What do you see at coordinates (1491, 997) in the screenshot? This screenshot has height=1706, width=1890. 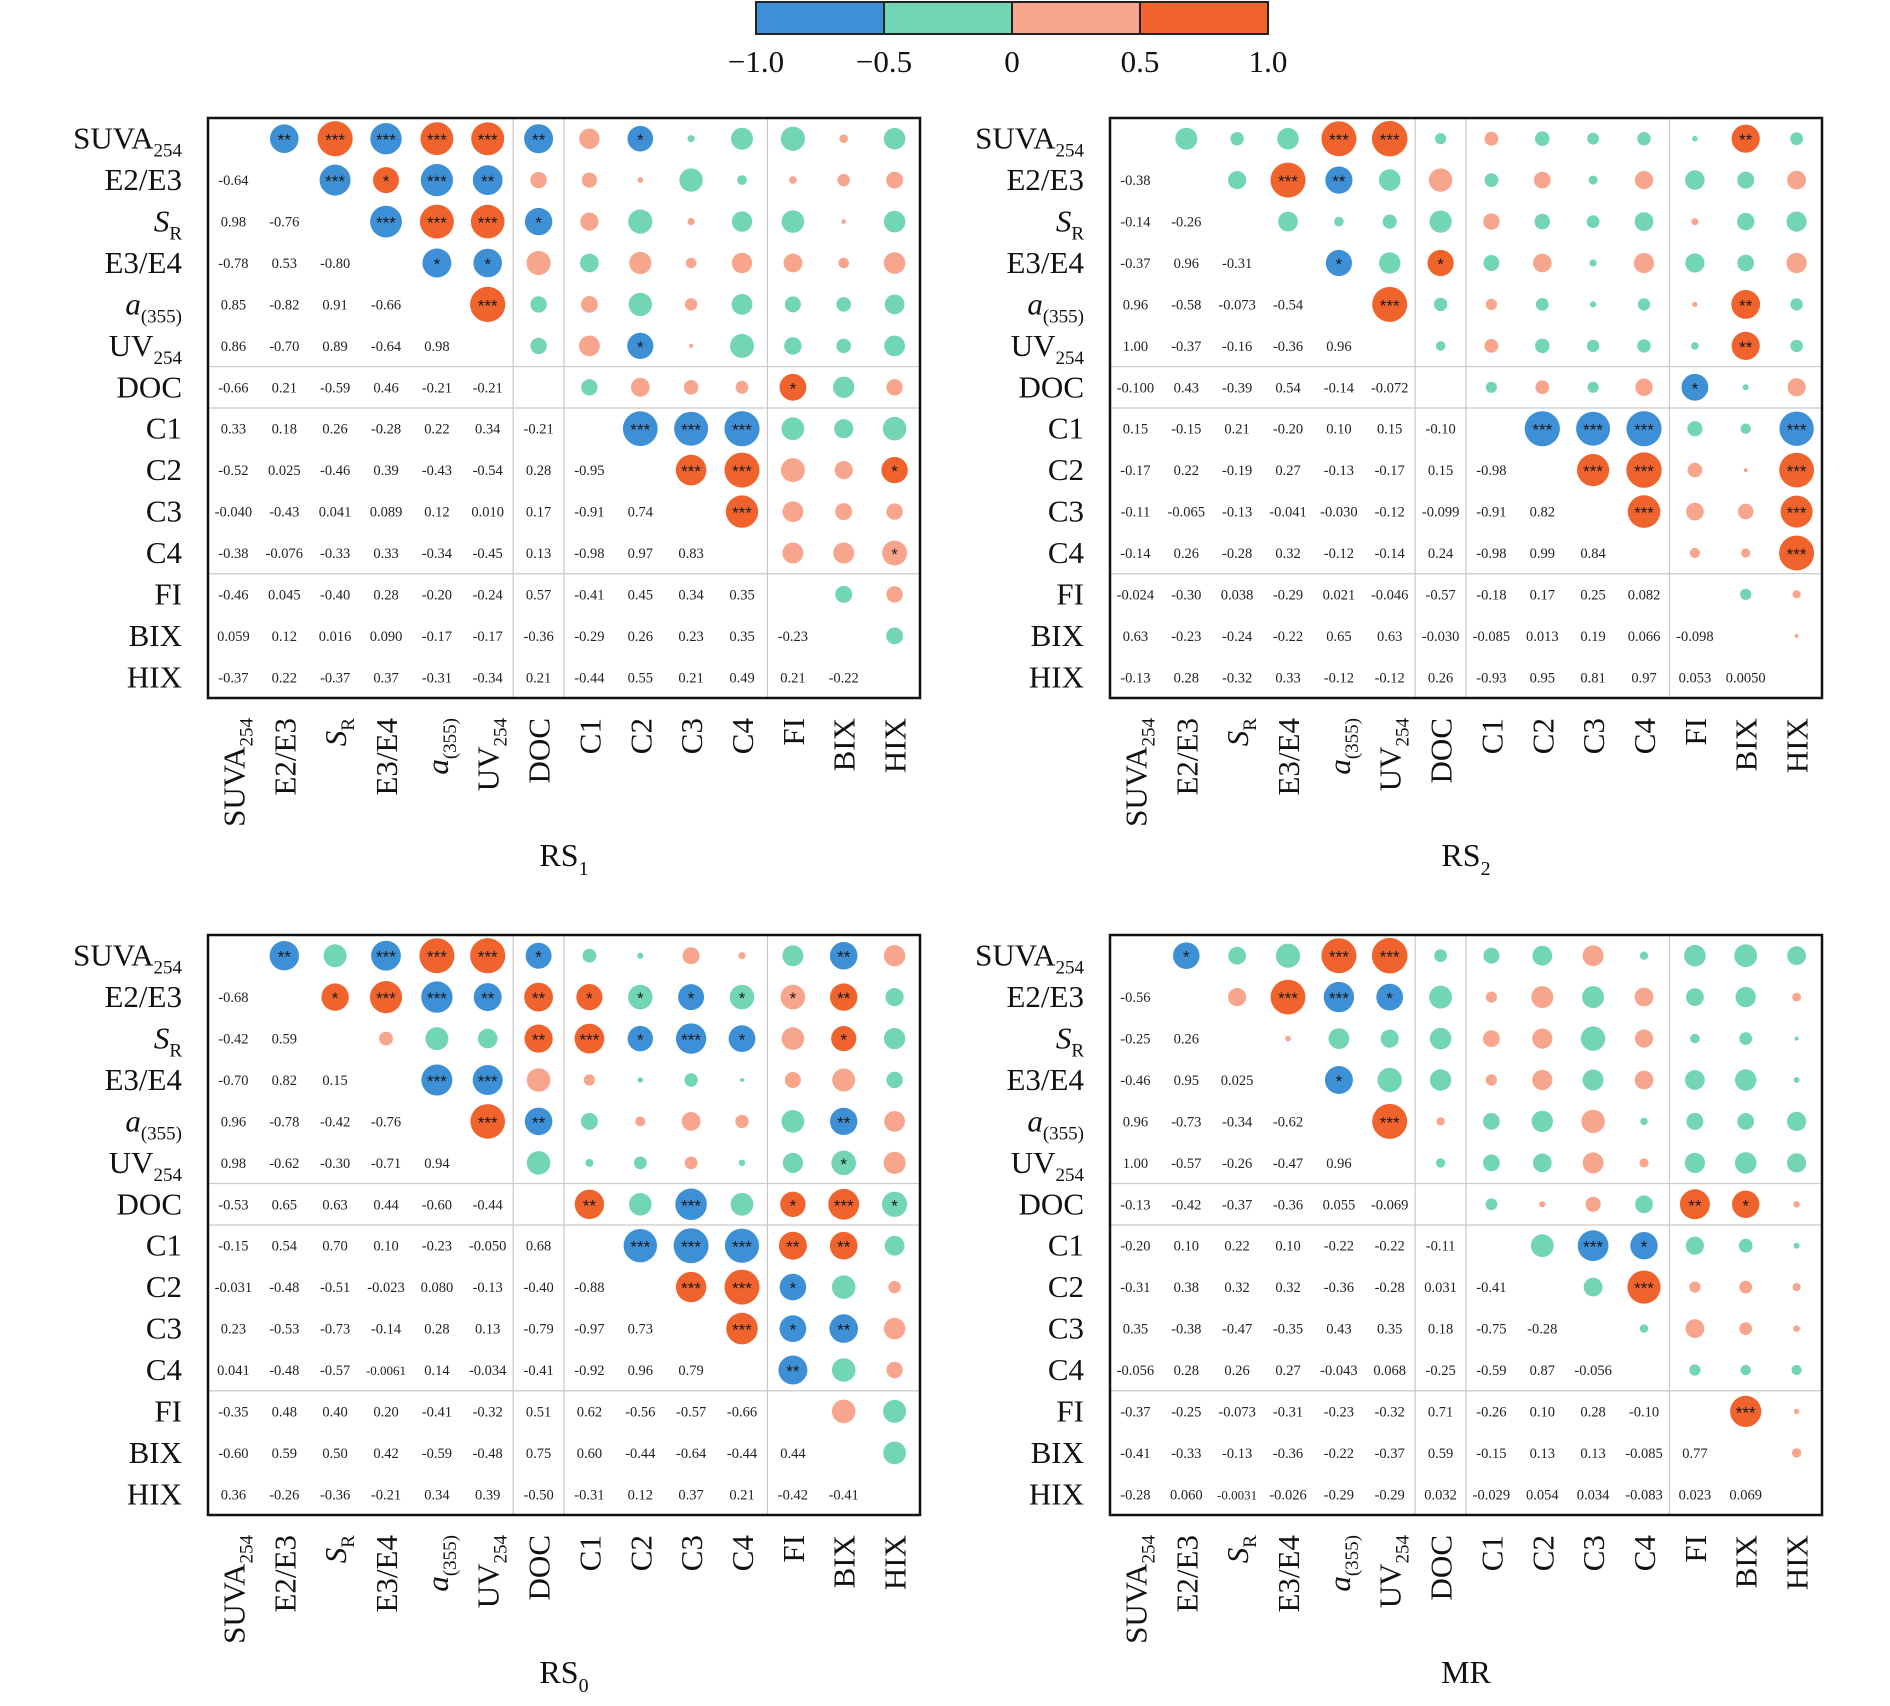 I see `corr-circle-e2-e3-c1` at bounding box center [1491, 997].